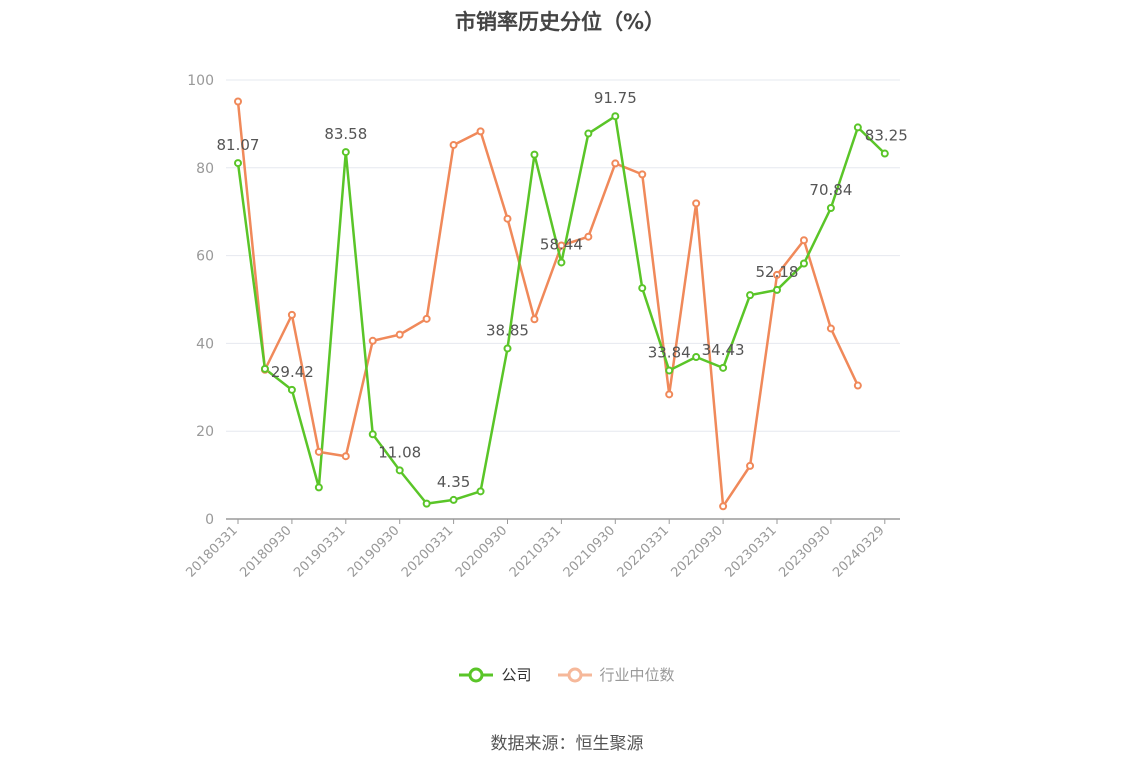  Describe the element at coordinates (858, 551) in the screenshot. I see `x-tick-label: 20240329` at that location.